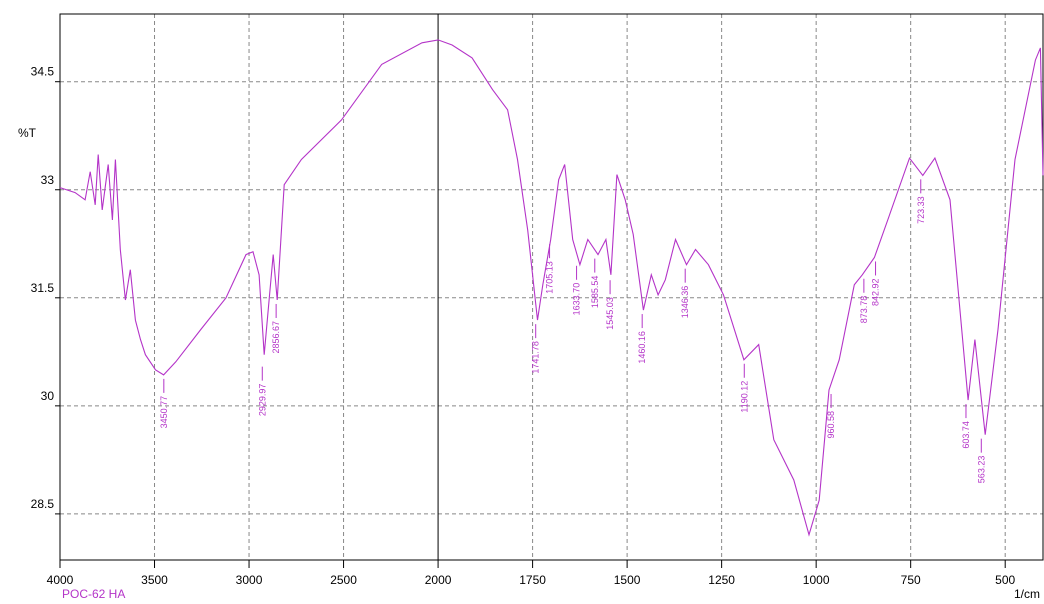  I want to click on peak-label: 873.78, so click(864, 310).